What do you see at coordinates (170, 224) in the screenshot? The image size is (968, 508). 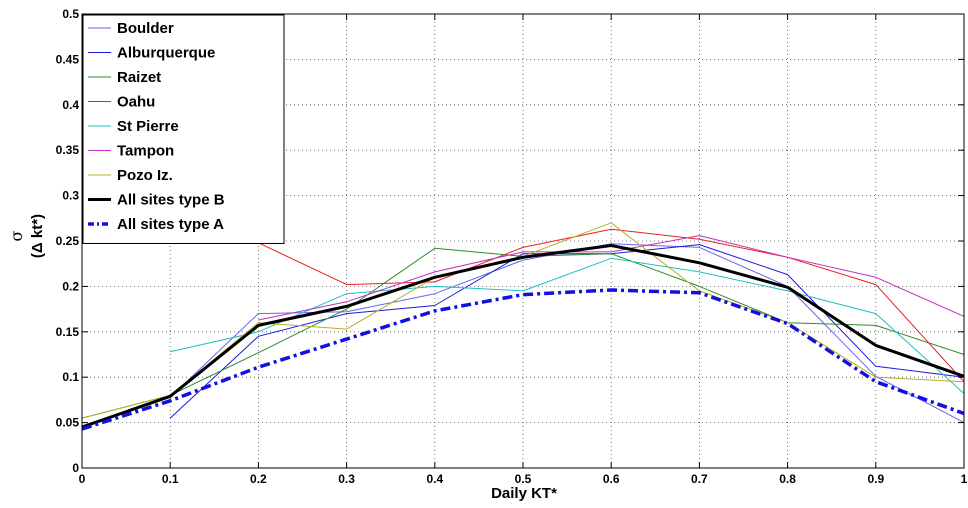 I see `legend-label: All sites type A` at bounding box center [170, 224].